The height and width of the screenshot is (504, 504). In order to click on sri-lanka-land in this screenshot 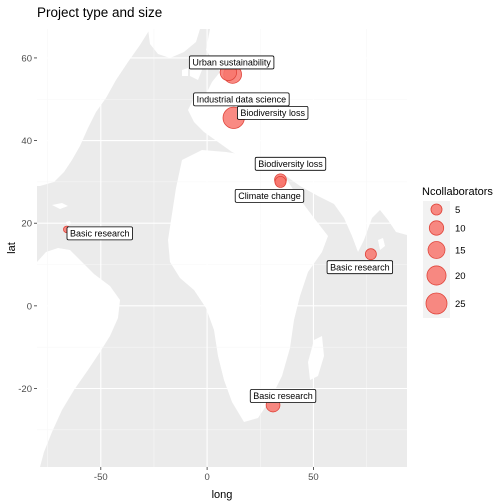, I will do `click(381, 244)`.